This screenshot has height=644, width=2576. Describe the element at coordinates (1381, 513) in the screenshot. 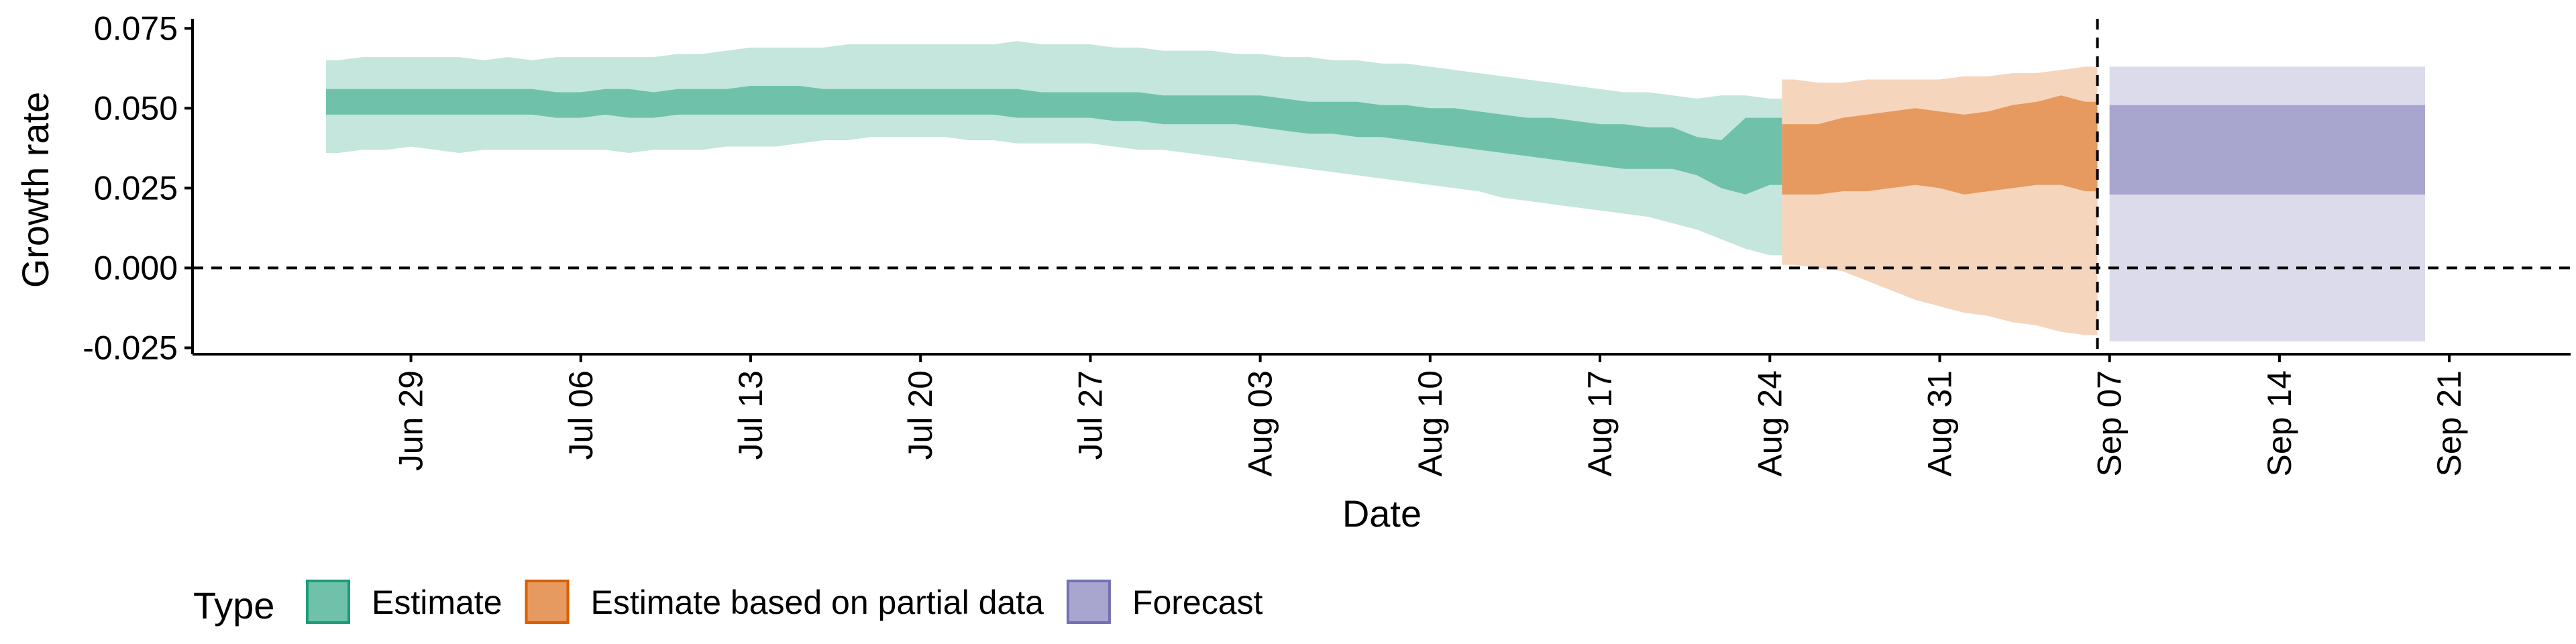

I see `x-axis-title: Date` at that location.